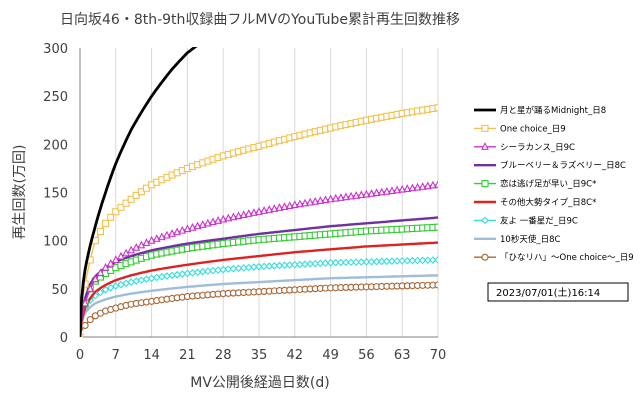 This screenshot has width=640, height=400. I want to click on x-tick-label: 7, so click(116, 355).